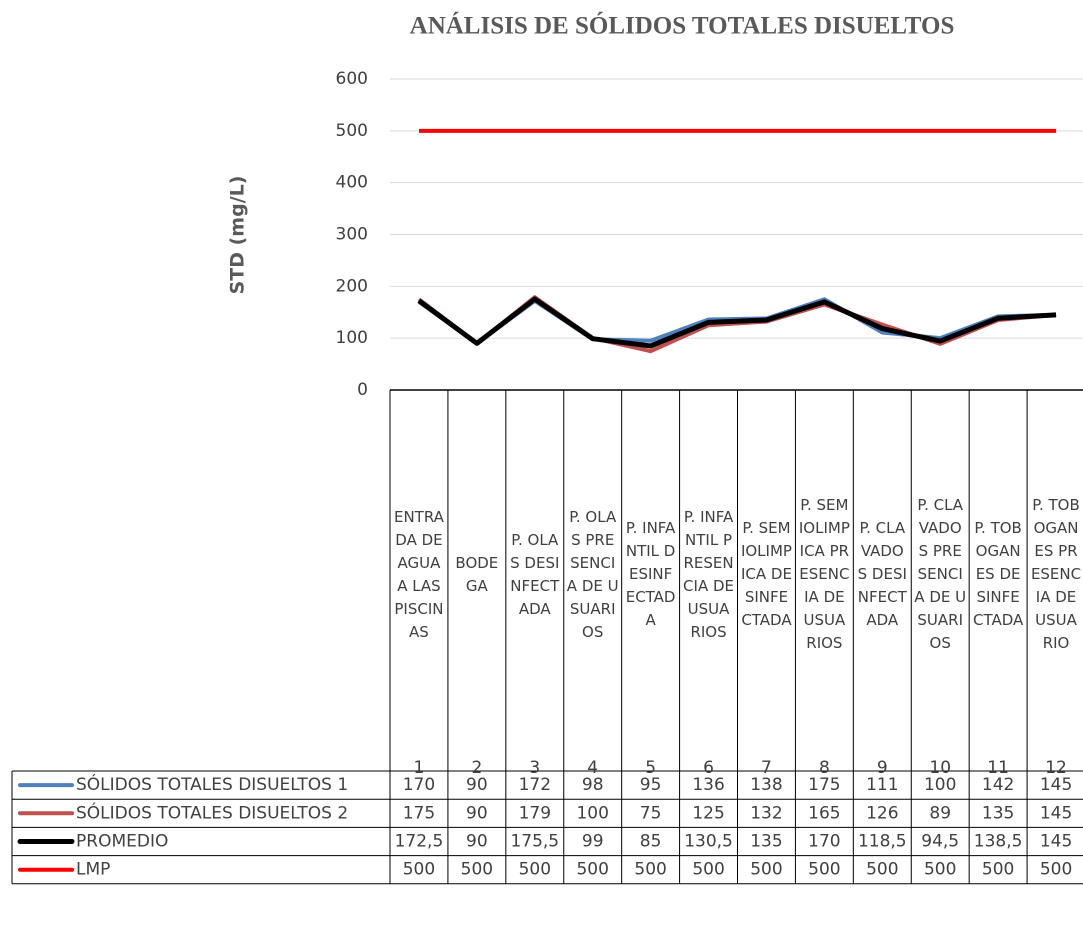  I want to click on category-label: P. INFANTIL DESINFECTADA, so click(650, 574).